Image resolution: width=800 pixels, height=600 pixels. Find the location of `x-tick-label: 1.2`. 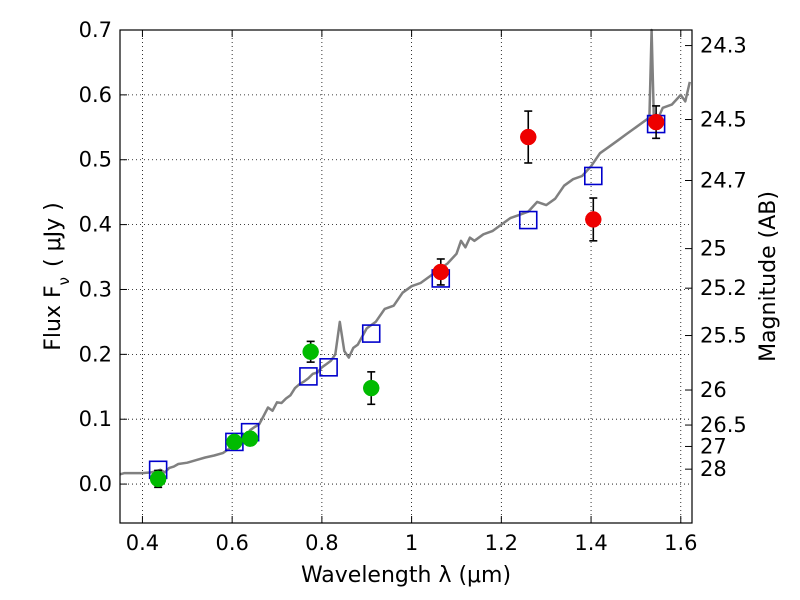

x-tick-label: 1.2 is located at coordinates (501, 543).